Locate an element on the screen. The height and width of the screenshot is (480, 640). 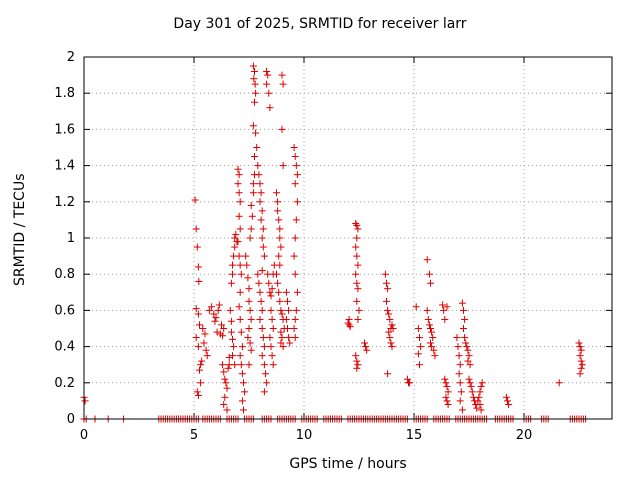
y-tick-label: 2 is located at coordinates (71, 57).